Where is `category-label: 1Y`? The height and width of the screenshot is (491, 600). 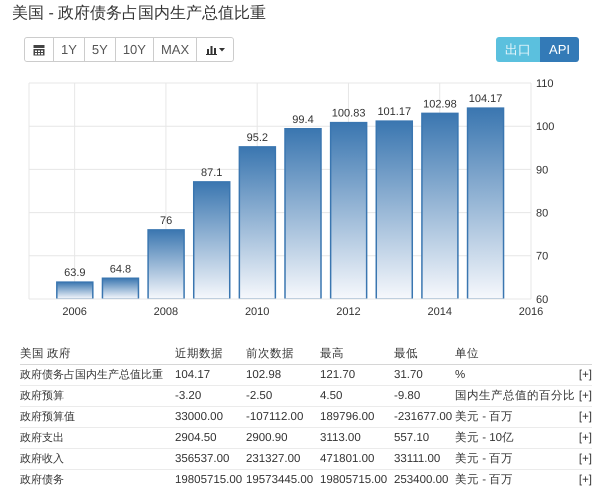
category-label: 1Y is located at coordinates (69, 49).